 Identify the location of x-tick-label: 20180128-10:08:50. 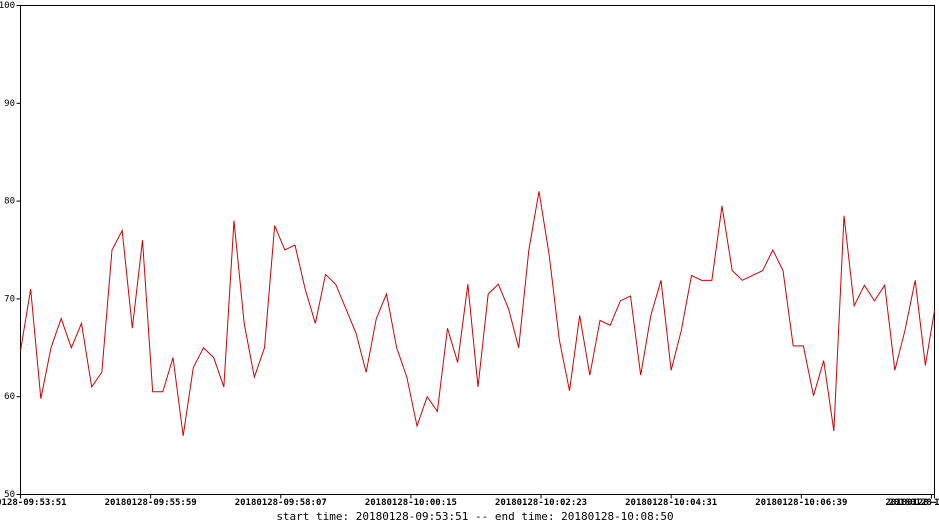
(913, 503).